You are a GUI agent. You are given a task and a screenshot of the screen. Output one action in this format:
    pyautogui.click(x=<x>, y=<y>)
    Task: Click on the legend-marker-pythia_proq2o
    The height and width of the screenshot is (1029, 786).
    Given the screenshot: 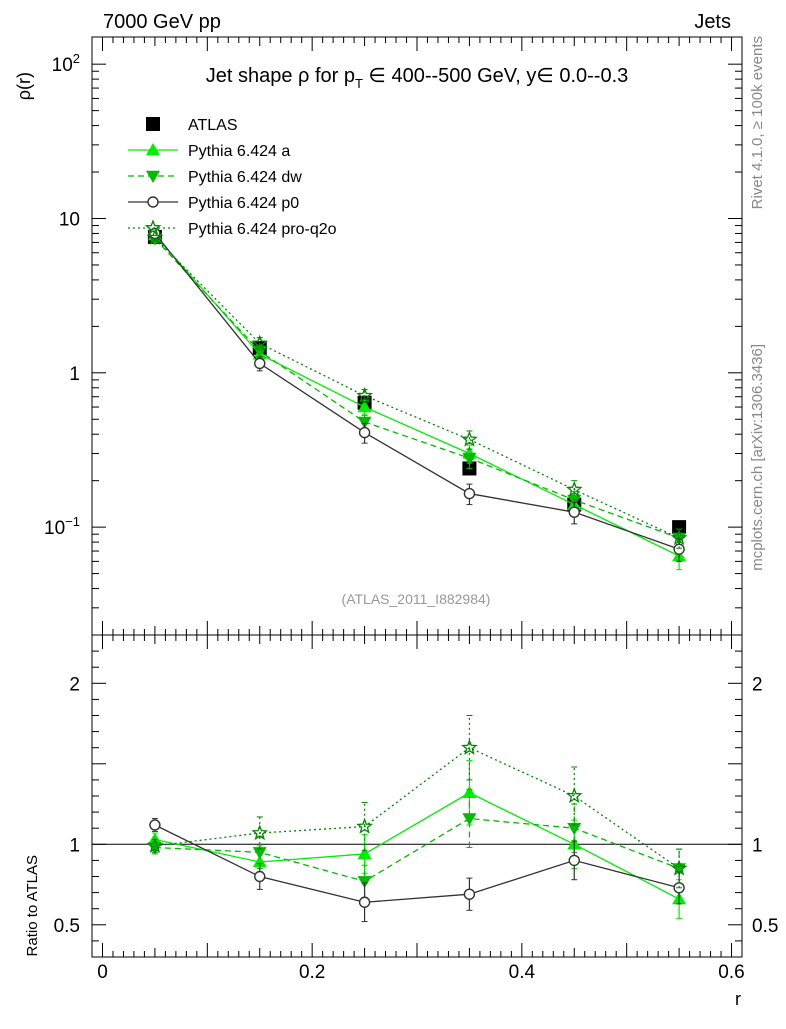 What is the action you would take?
    pyautogui.click(x=153, y=227)
    